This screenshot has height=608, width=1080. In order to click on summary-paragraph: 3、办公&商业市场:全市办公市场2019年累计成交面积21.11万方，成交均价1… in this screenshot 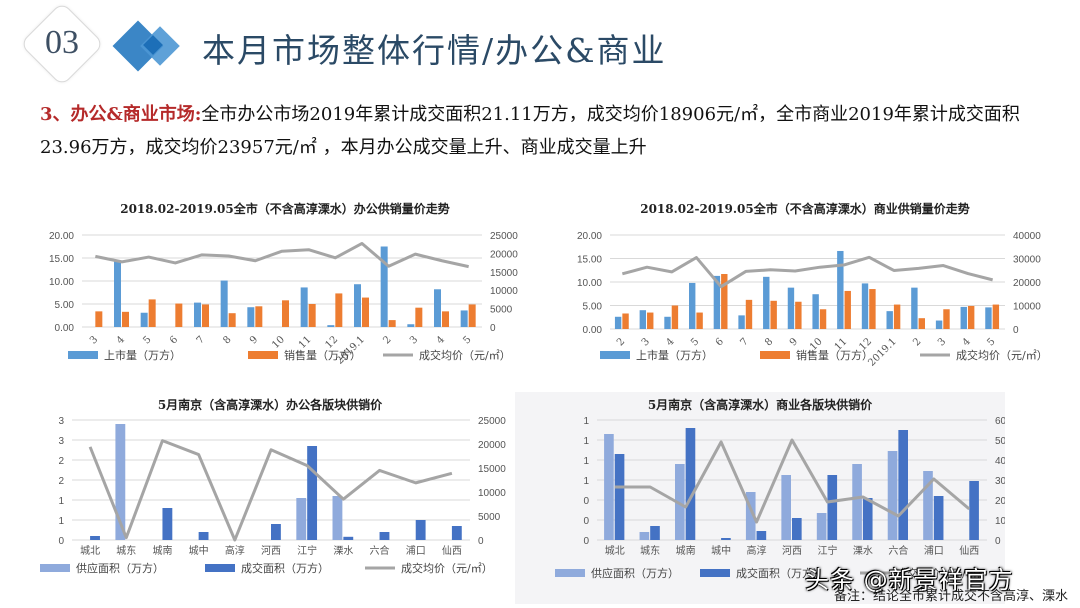, I will do `click(550, 131)`.